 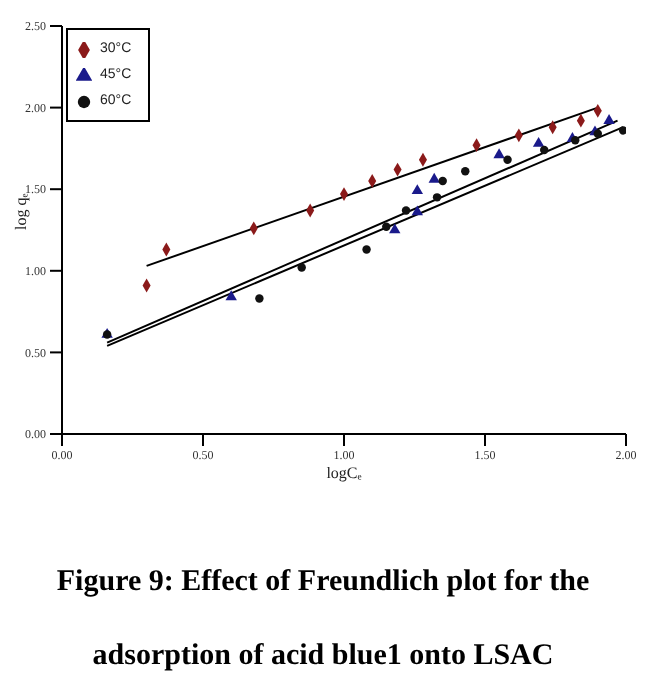 I want to click on y-axis-title: log qₑ, so click(x=20, y=211).